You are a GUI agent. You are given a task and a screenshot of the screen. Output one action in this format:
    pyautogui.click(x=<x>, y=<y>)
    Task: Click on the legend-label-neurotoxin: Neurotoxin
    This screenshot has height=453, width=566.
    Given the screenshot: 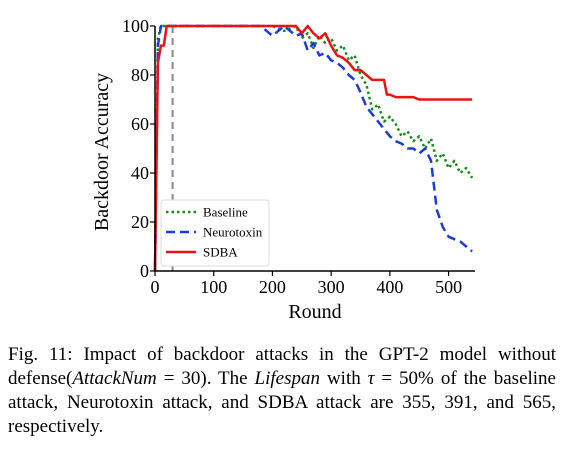 What is the action you would take?
    pyautogui.click(x=233, y=232)
    